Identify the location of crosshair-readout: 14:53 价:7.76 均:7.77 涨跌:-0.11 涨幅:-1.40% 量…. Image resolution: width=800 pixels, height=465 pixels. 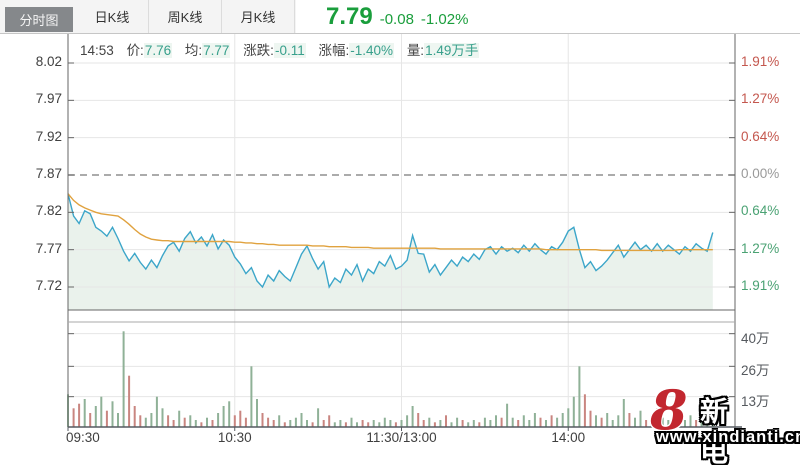
(284, 49).